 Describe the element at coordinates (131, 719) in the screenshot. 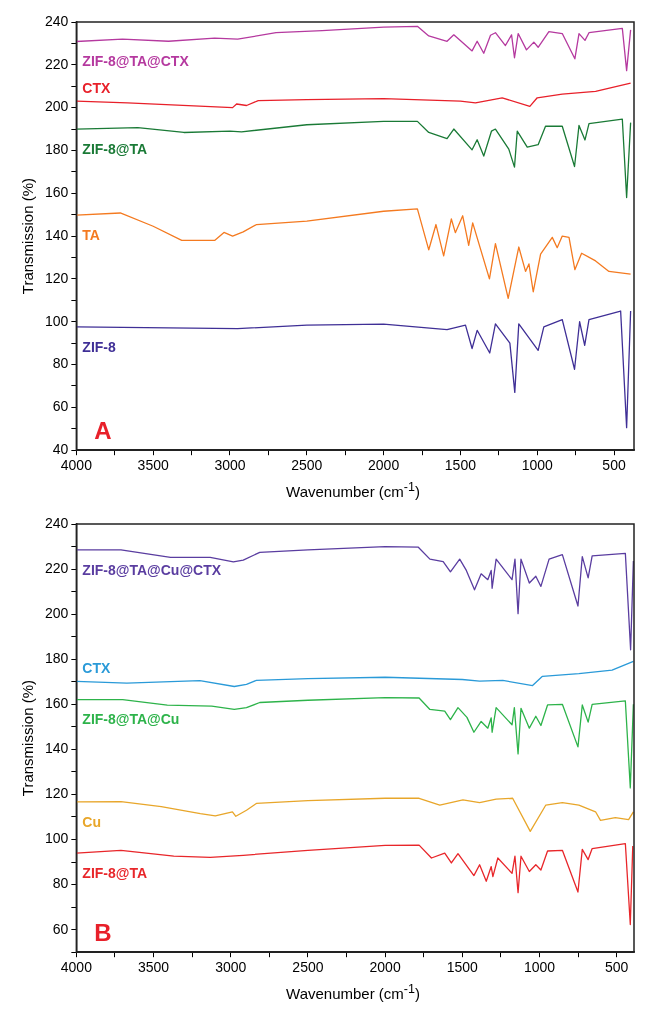

I see `series-label: ZIF-8@TA@Cu` at that location.